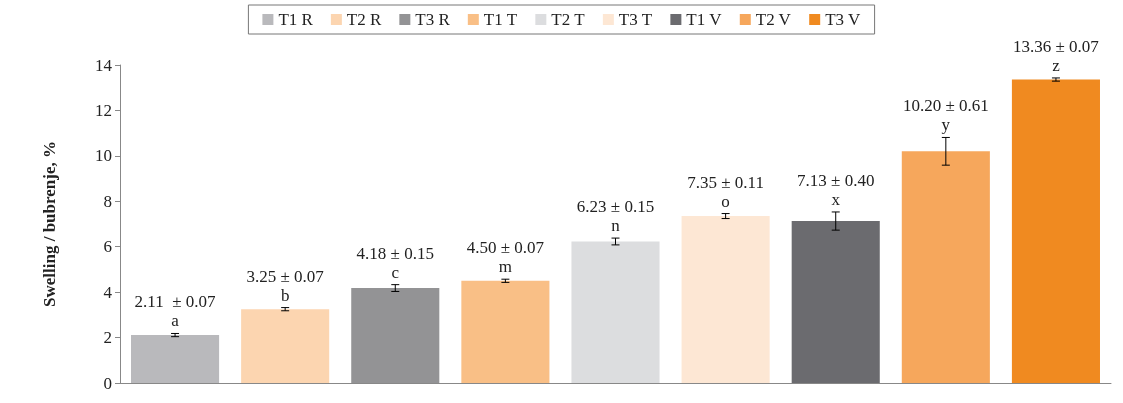 The image size is (1123, 403). I want to click on y-tick-label: 2, so click(107, 338).